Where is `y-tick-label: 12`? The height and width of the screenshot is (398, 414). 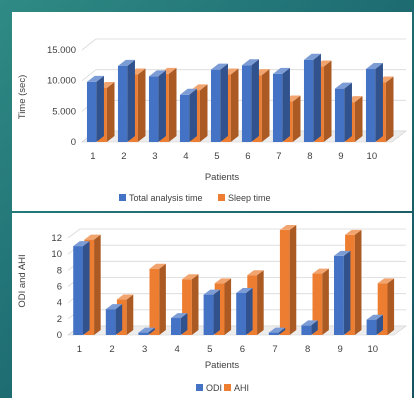 y-tick-label: 12 is located at coordinates (56, 238).